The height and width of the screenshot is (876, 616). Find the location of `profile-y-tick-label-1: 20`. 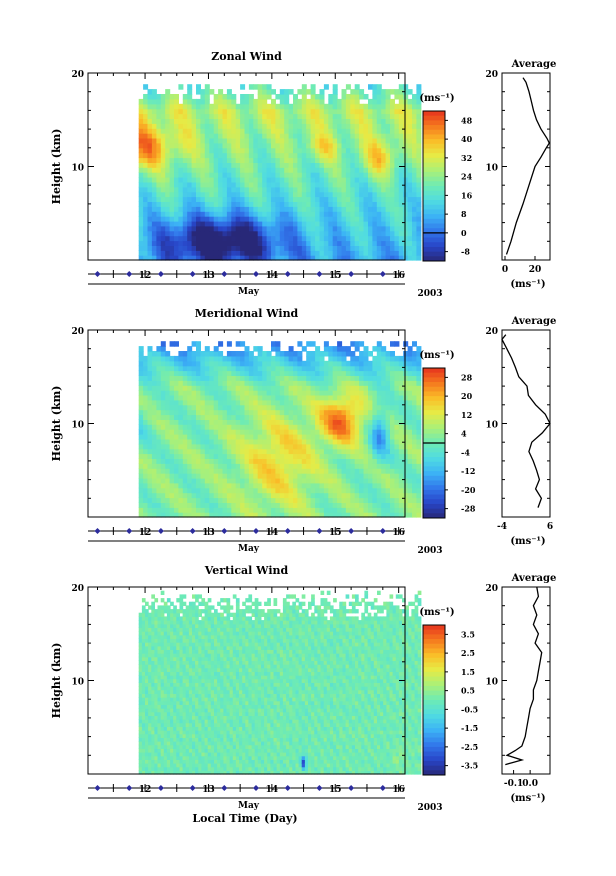

profile-y-tick-label-1: 20 is located at coordinates (491, 332).